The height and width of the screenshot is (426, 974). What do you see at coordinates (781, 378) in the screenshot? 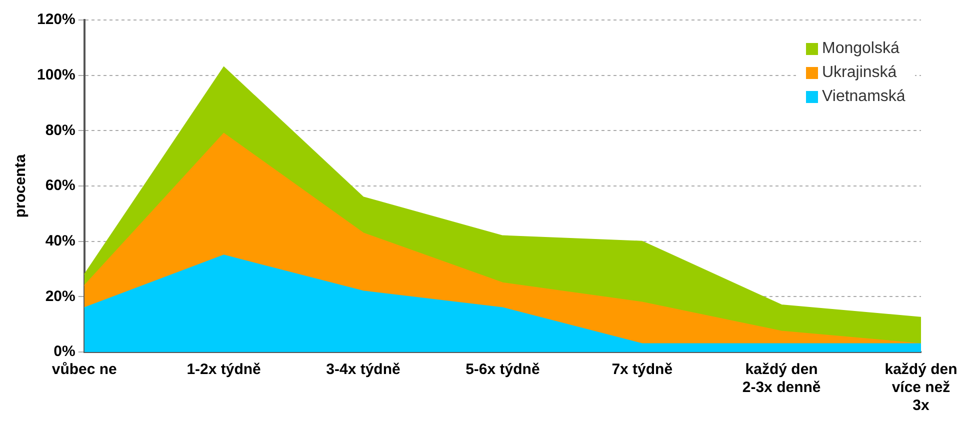
I see `x-tick-label: každý den 2-3x denně` at bounding box center [781, 378].